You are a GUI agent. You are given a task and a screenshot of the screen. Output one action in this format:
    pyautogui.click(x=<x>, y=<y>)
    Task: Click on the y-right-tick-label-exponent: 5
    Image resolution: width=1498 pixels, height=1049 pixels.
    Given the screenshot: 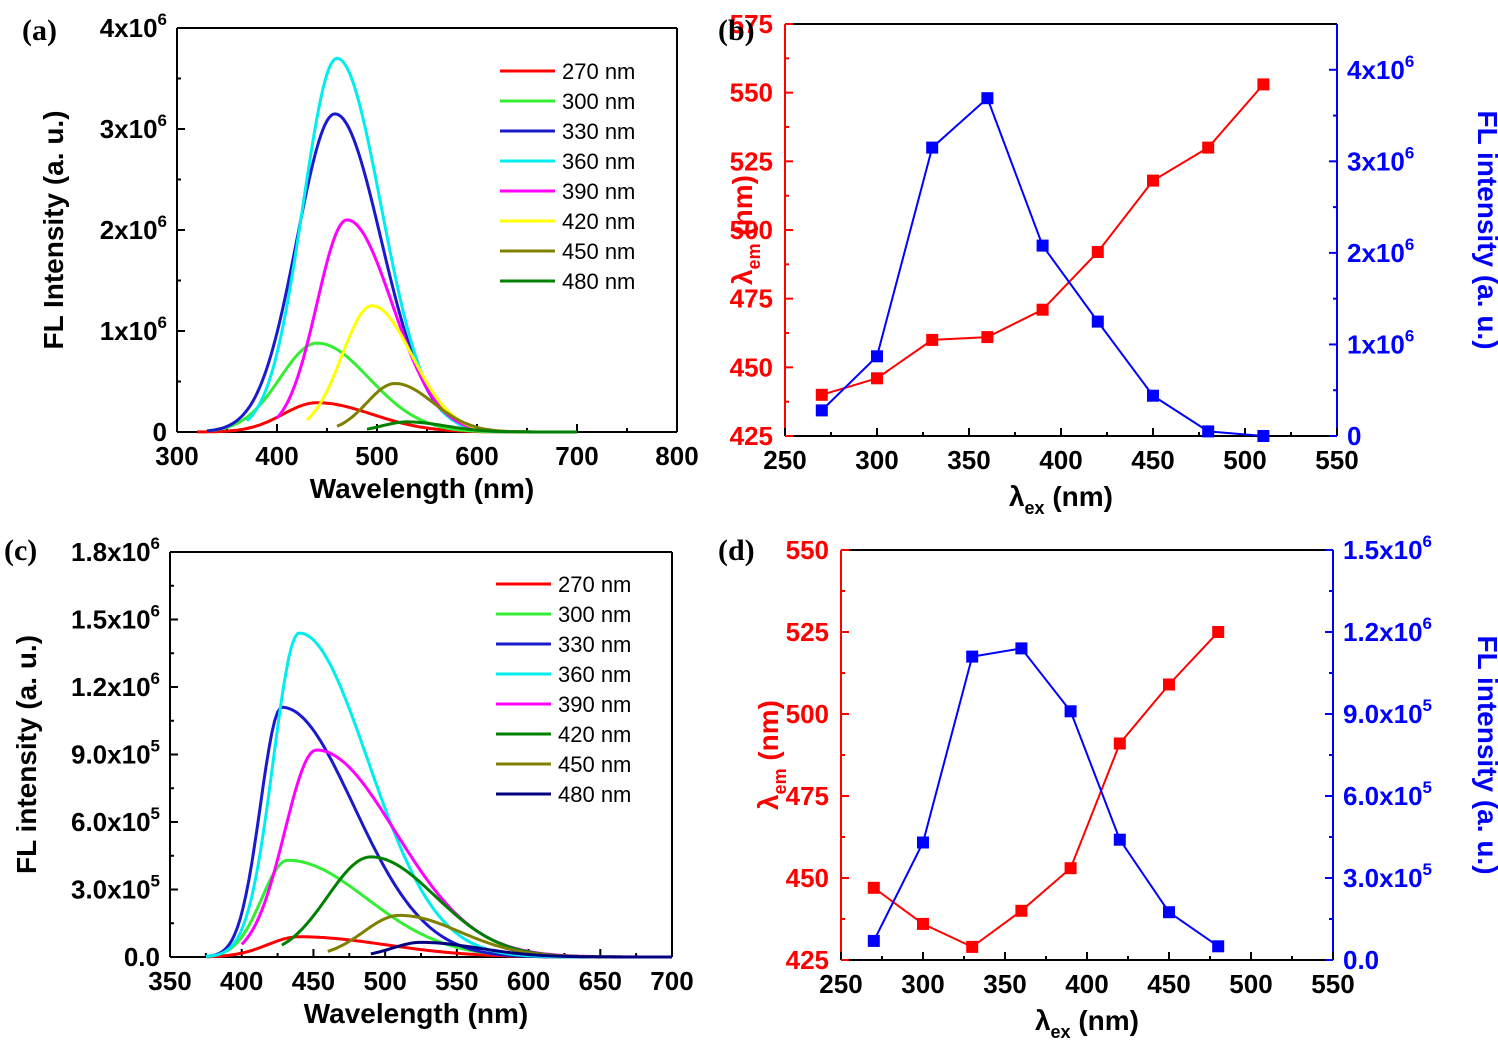 What is the action you would take?
    pyautogui.click(x=1427, y=705)
    